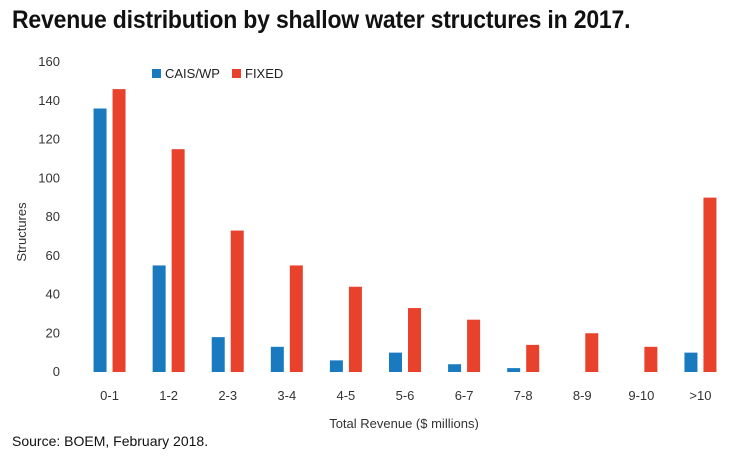 This screenshot has width=750, height=456. What do you see at coordinates (49, 100) in the screenshot?
I see `y-tick-label: 140` at bounding box center [49, 100].